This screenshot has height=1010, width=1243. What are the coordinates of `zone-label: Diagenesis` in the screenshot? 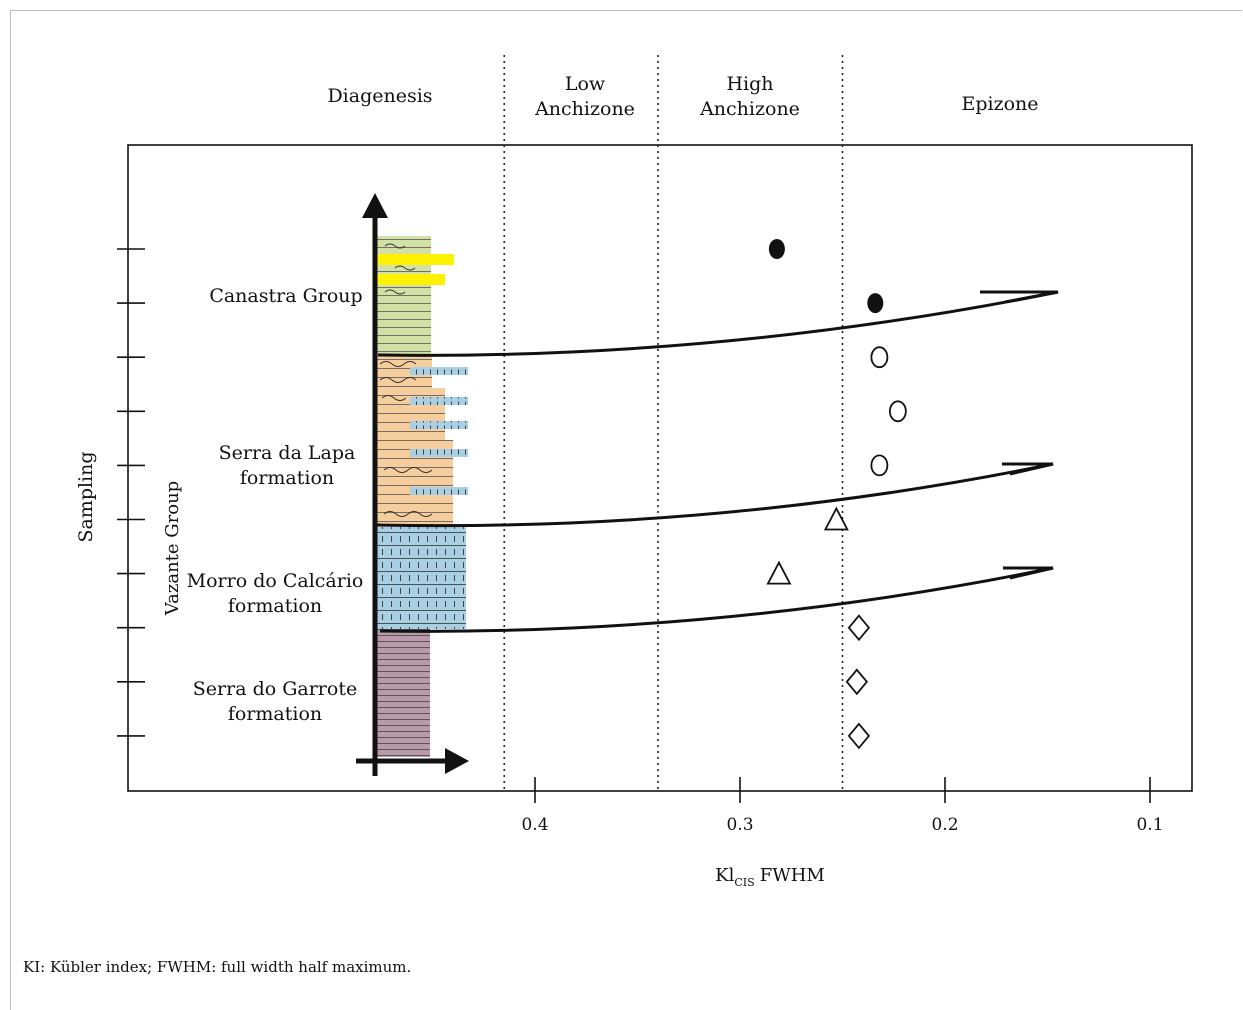 It's located at (379, 96).